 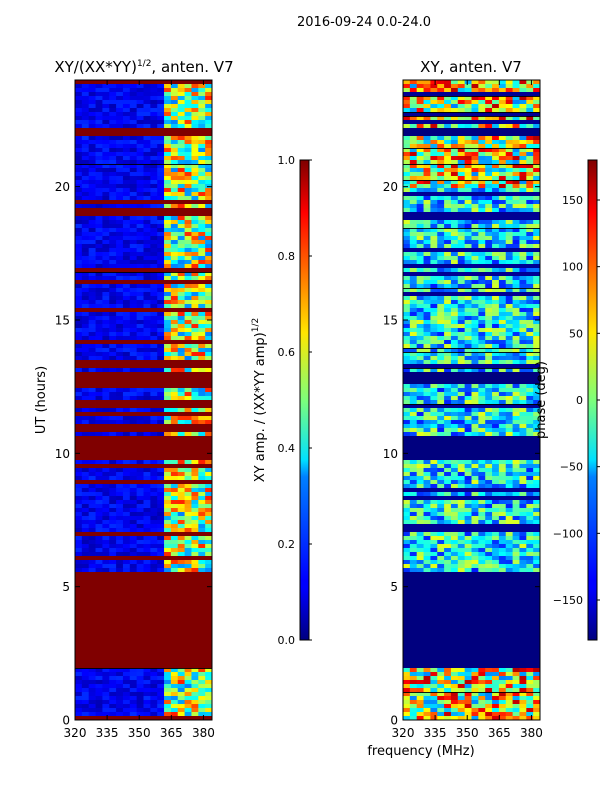 I want to click on colorbar-tick-label: 0.8, so click(x=287, y=256).